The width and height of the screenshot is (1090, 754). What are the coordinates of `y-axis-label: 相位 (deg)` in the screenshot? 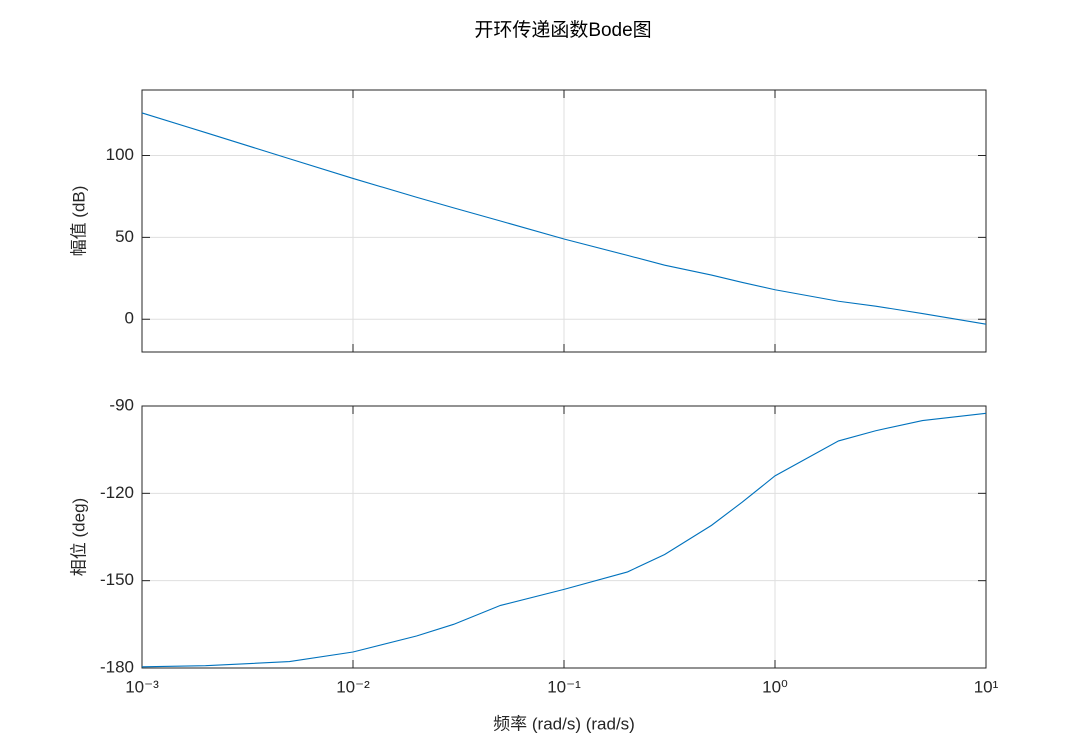 It's located at (78, 537).